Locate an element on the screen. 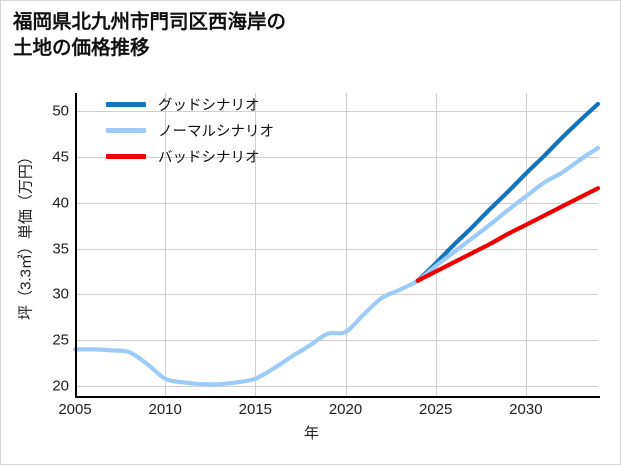  y-axis-spine is located at coordinates (76, 245).